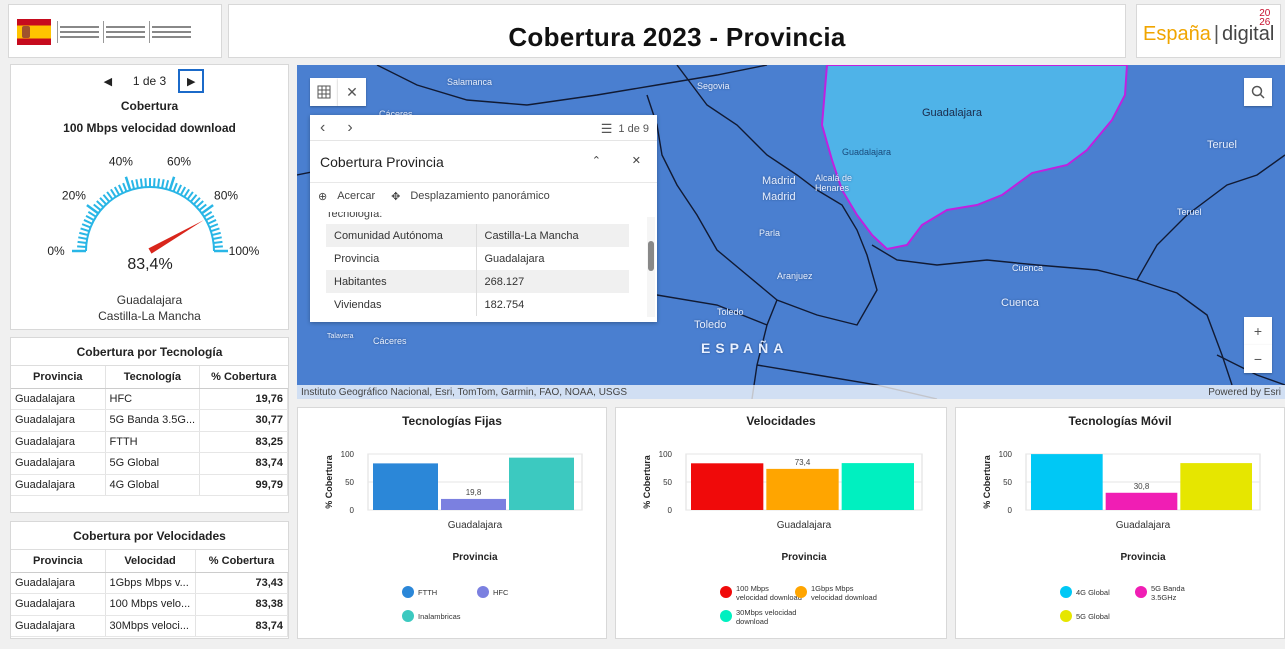 This screenshot has height=649, width=1285. What do you see at coordinates (149, 583) in the screenshot?
I see `table-row: Guadalajara 1Gbps Mbps v... 73,43` at bounding box center [149, 583].